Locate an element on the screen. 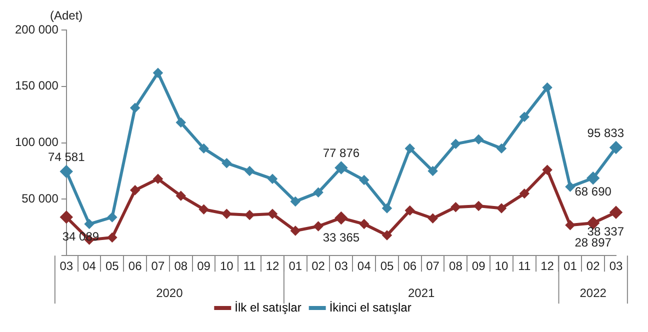  data-label: 68 690 is located at coordinates (593, 191).